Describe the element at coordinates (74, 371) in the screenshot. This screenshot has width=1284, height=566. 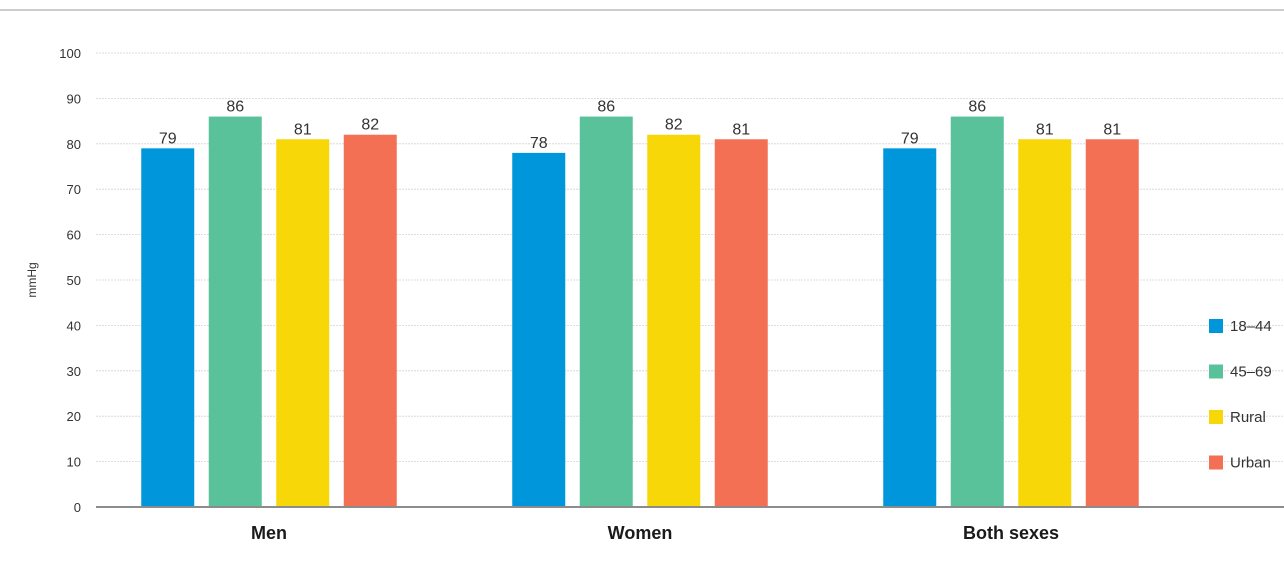
I see `y-tick-label: 30` at that location.